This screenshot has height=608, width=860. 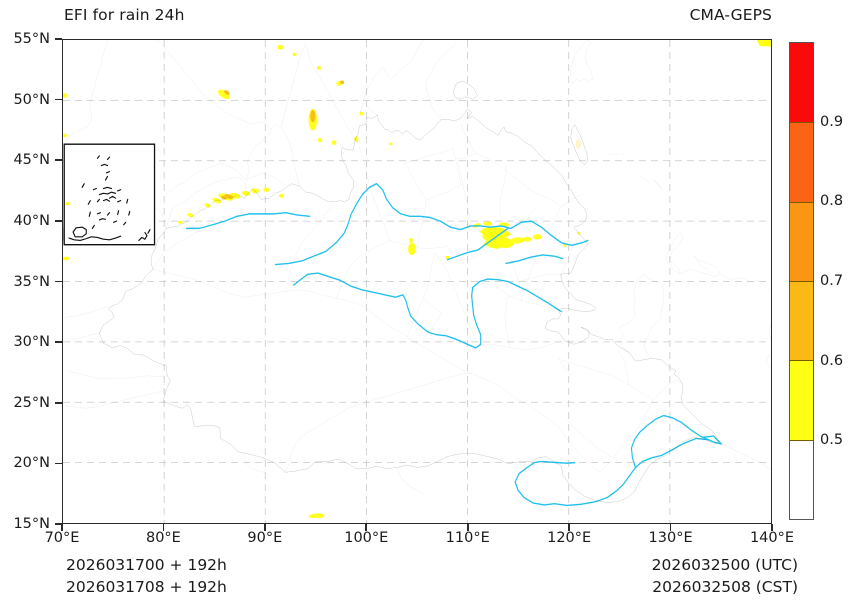 I want to click on y-tick-label: 30°N, so click(x=31, y=342).